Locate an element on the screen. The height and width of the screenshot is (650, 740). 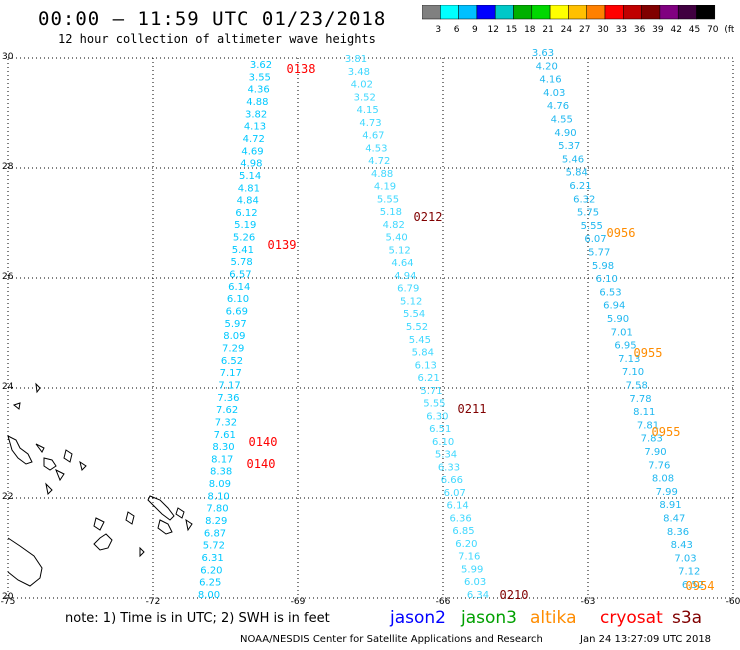
lon-label: -60 is located at coordinates (733, 601).